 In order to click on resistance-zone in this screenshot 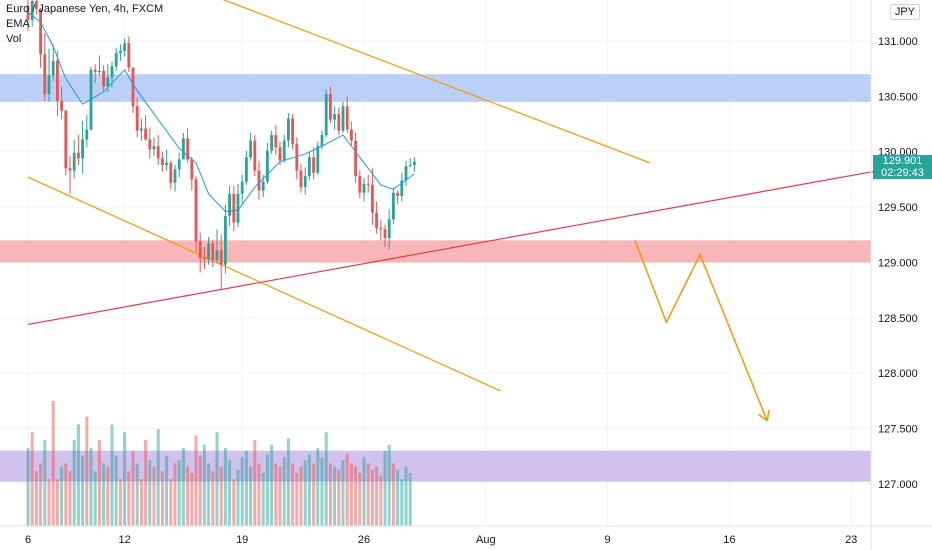, I will do `click(435, 88)`.